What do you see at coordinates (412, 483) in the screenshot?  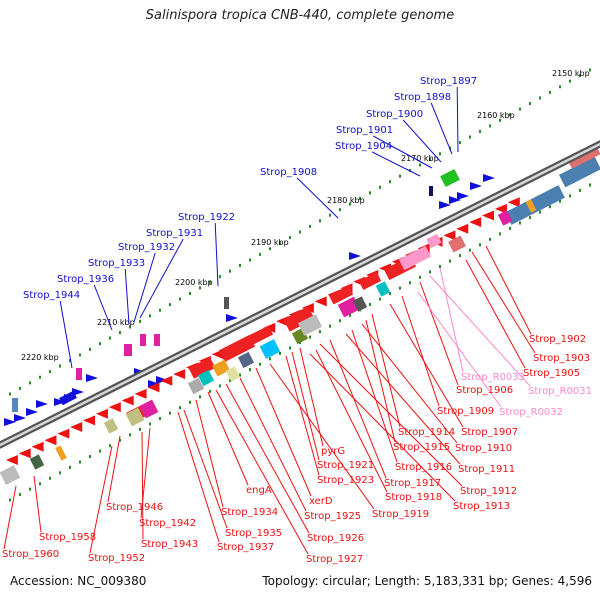 I see `reverse-gene-label: Strop_1917` at bounding box center [412, 483].